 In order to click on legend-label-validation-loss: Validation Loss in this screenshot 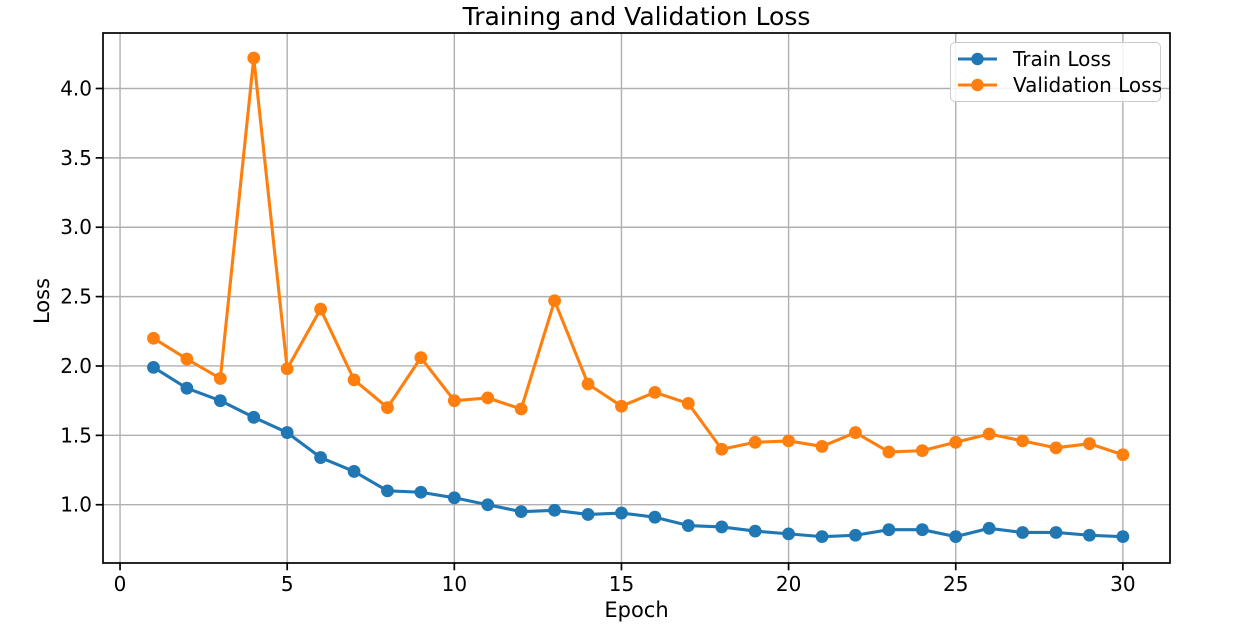, I will do `click(1087, 85)`.